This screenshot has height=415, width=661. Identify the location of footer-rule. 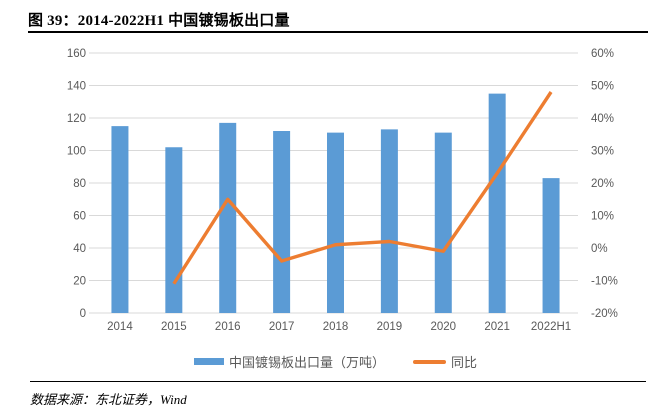
(338, 381).